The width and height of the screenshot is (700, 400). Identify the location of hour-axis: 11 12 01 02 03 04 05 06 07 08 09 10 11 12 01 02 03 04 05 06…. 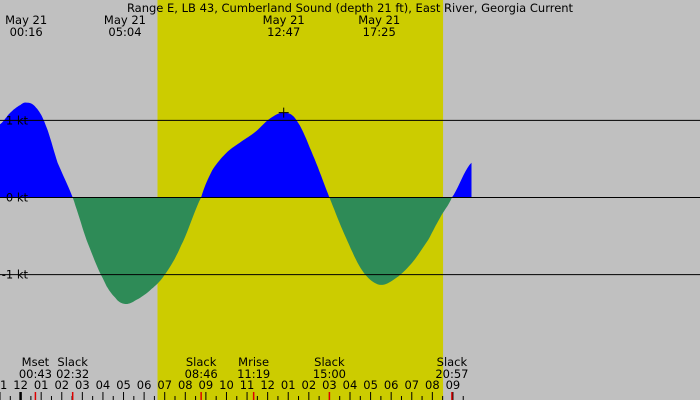
(232, 389).